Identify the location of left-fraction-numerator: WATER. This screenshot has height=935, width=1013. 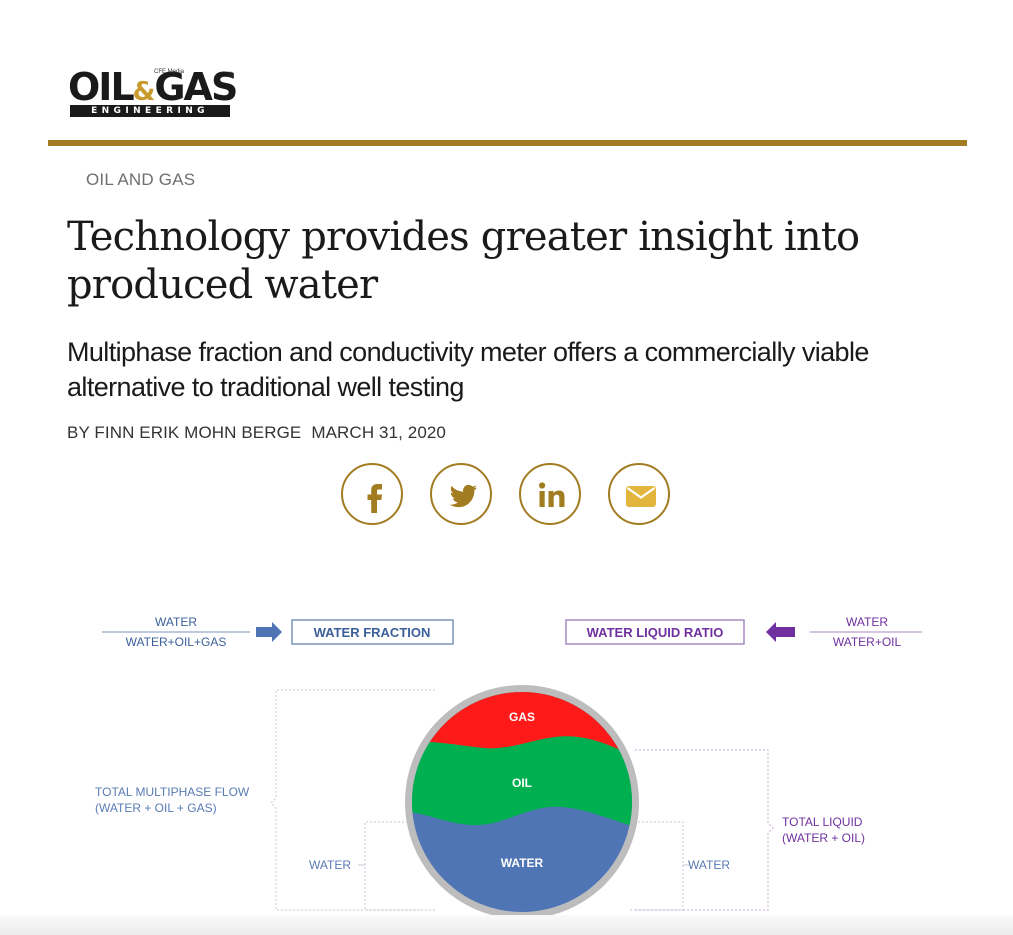
(176, 622).